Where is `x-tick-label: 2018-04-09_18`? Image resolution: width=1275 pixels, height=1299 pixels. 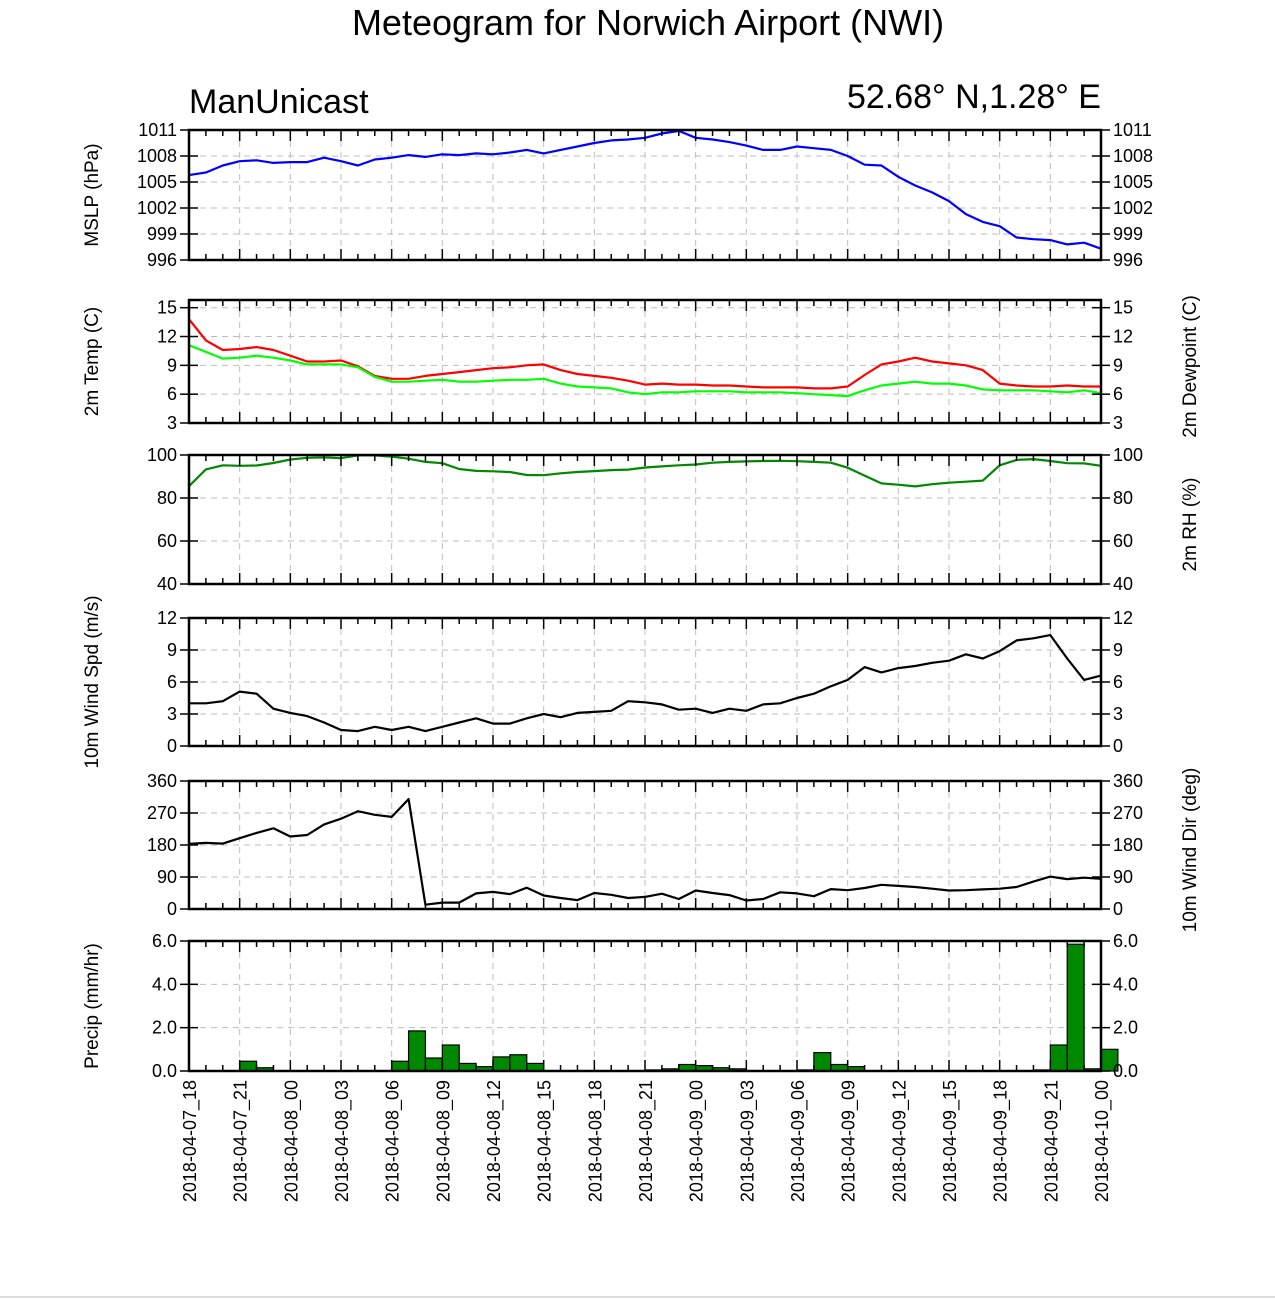 x-tick-label: 2018-04-09_18 is located at coordinates (1001, 1141).